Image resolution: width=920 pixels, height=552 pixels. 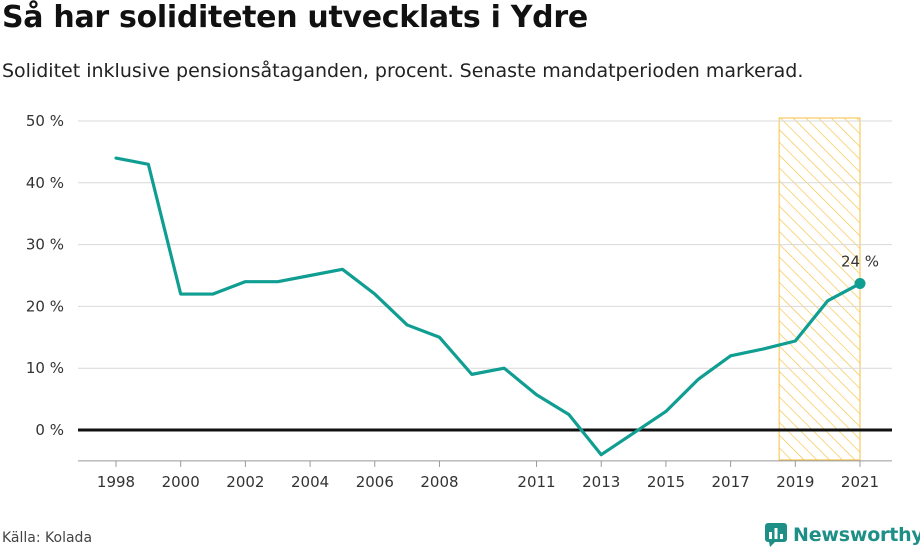 I want to click on chart-title: Så har soliditeten utvecklats i Ydre, so click(x=295, y=17).